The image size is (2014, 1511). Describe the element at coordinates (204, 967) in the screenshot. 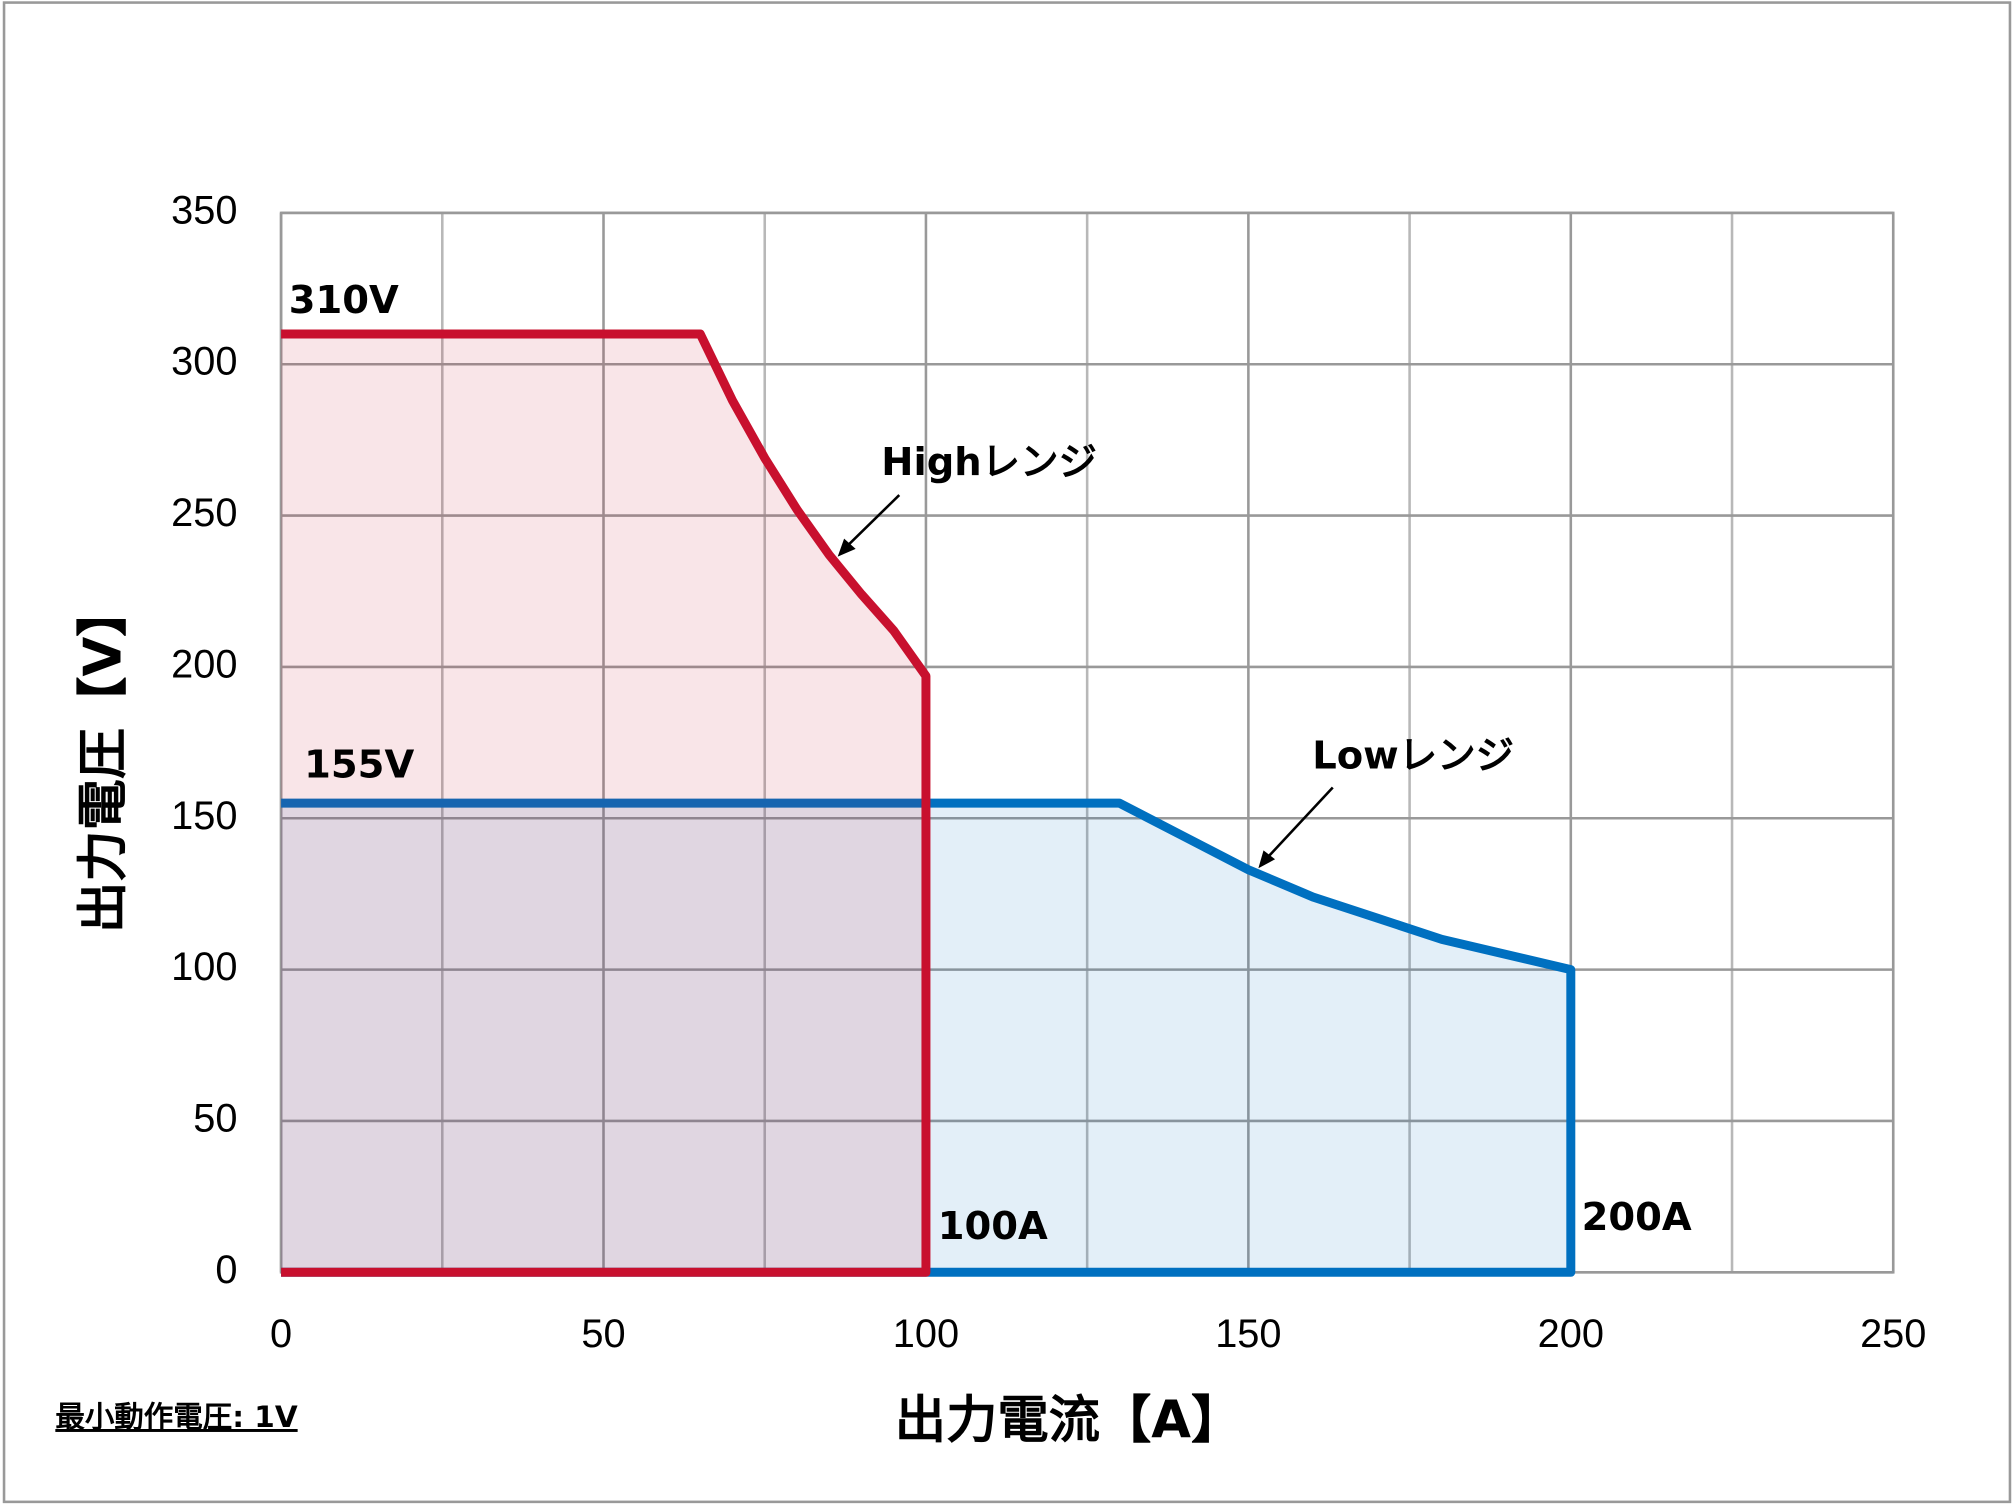

I see `y-tick-label: 100` at that location.